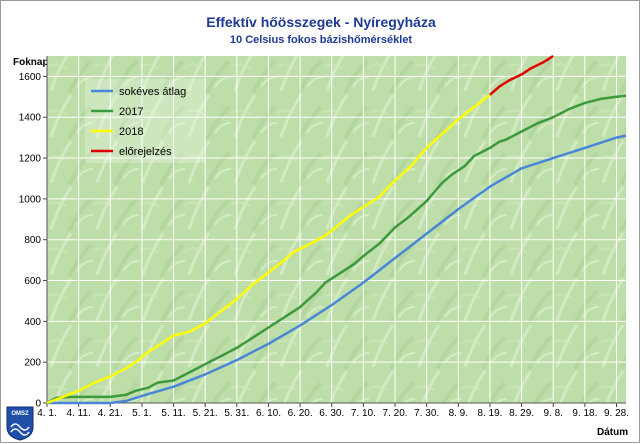 The image size is (640, 444). I want to click on x-tick-label: 6. 10., so click(268, 413).